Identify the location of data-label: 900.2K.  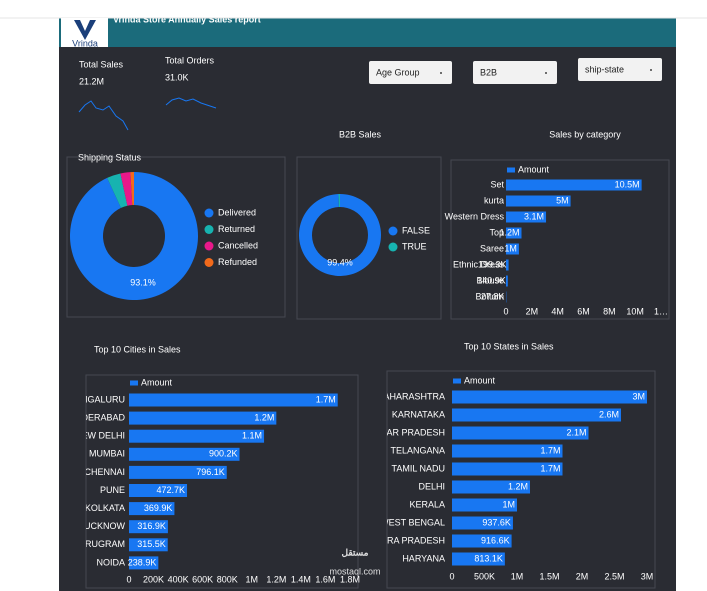
(223, 454).